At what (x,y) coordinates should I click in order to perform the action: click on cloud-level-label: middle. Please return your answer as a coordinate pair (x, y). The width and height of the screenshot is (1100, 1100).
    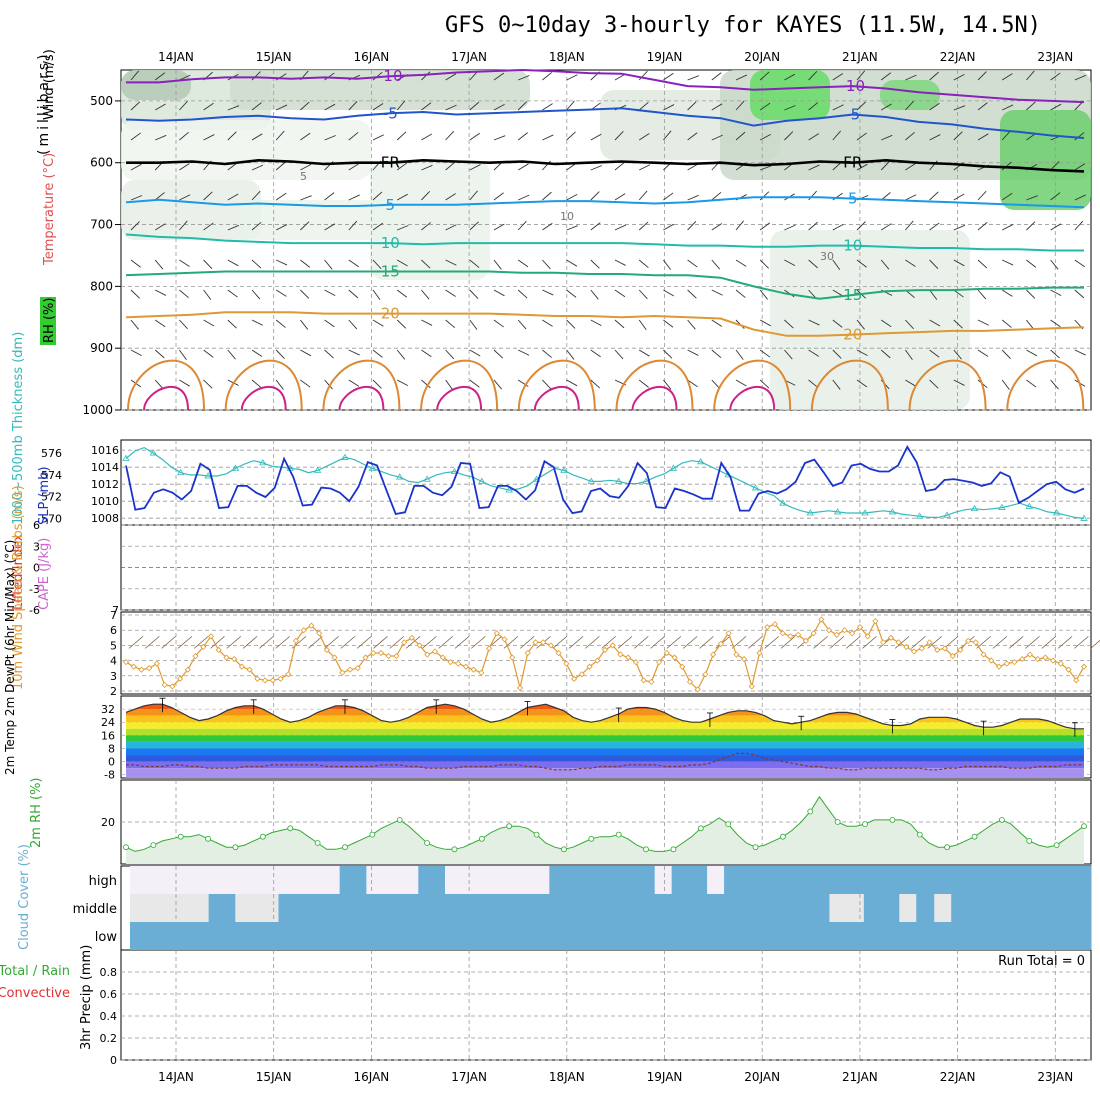
    Looking at the image, I should click on (95, 909).